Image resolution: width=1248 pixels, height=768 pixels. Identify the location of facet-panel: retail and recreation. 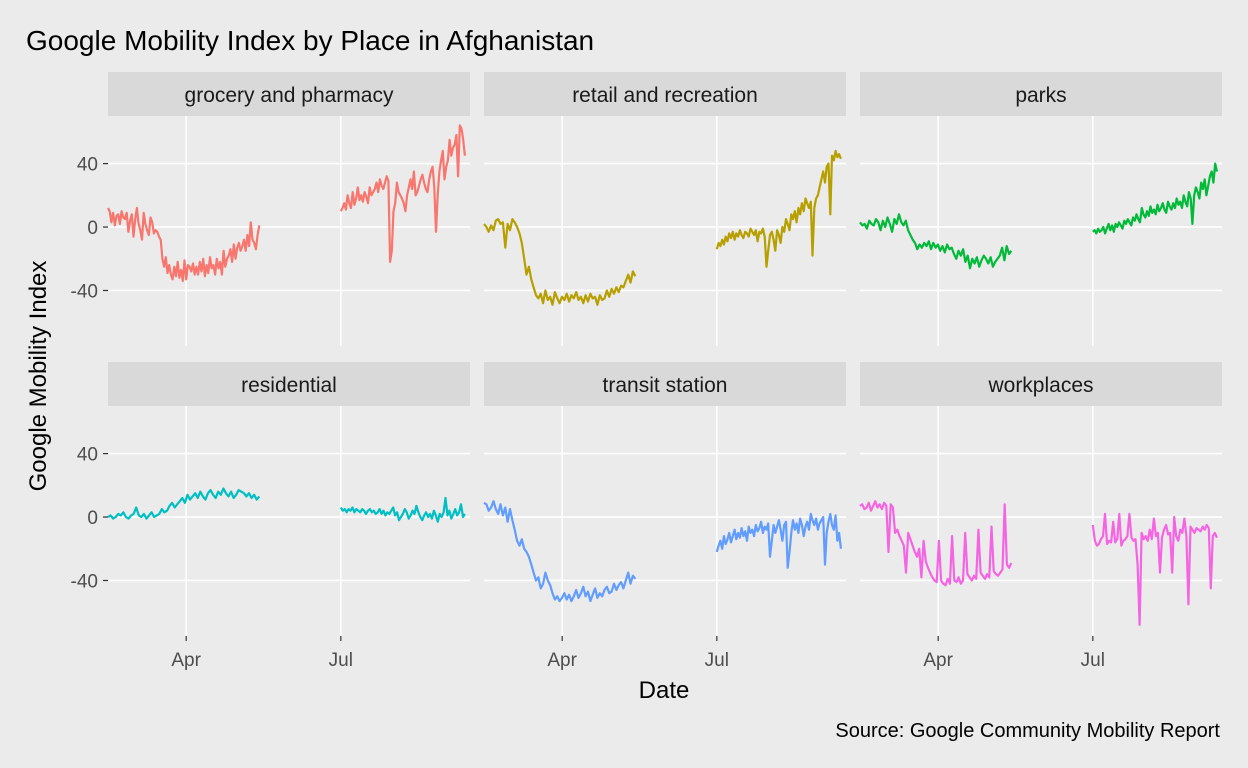
(664, 209).